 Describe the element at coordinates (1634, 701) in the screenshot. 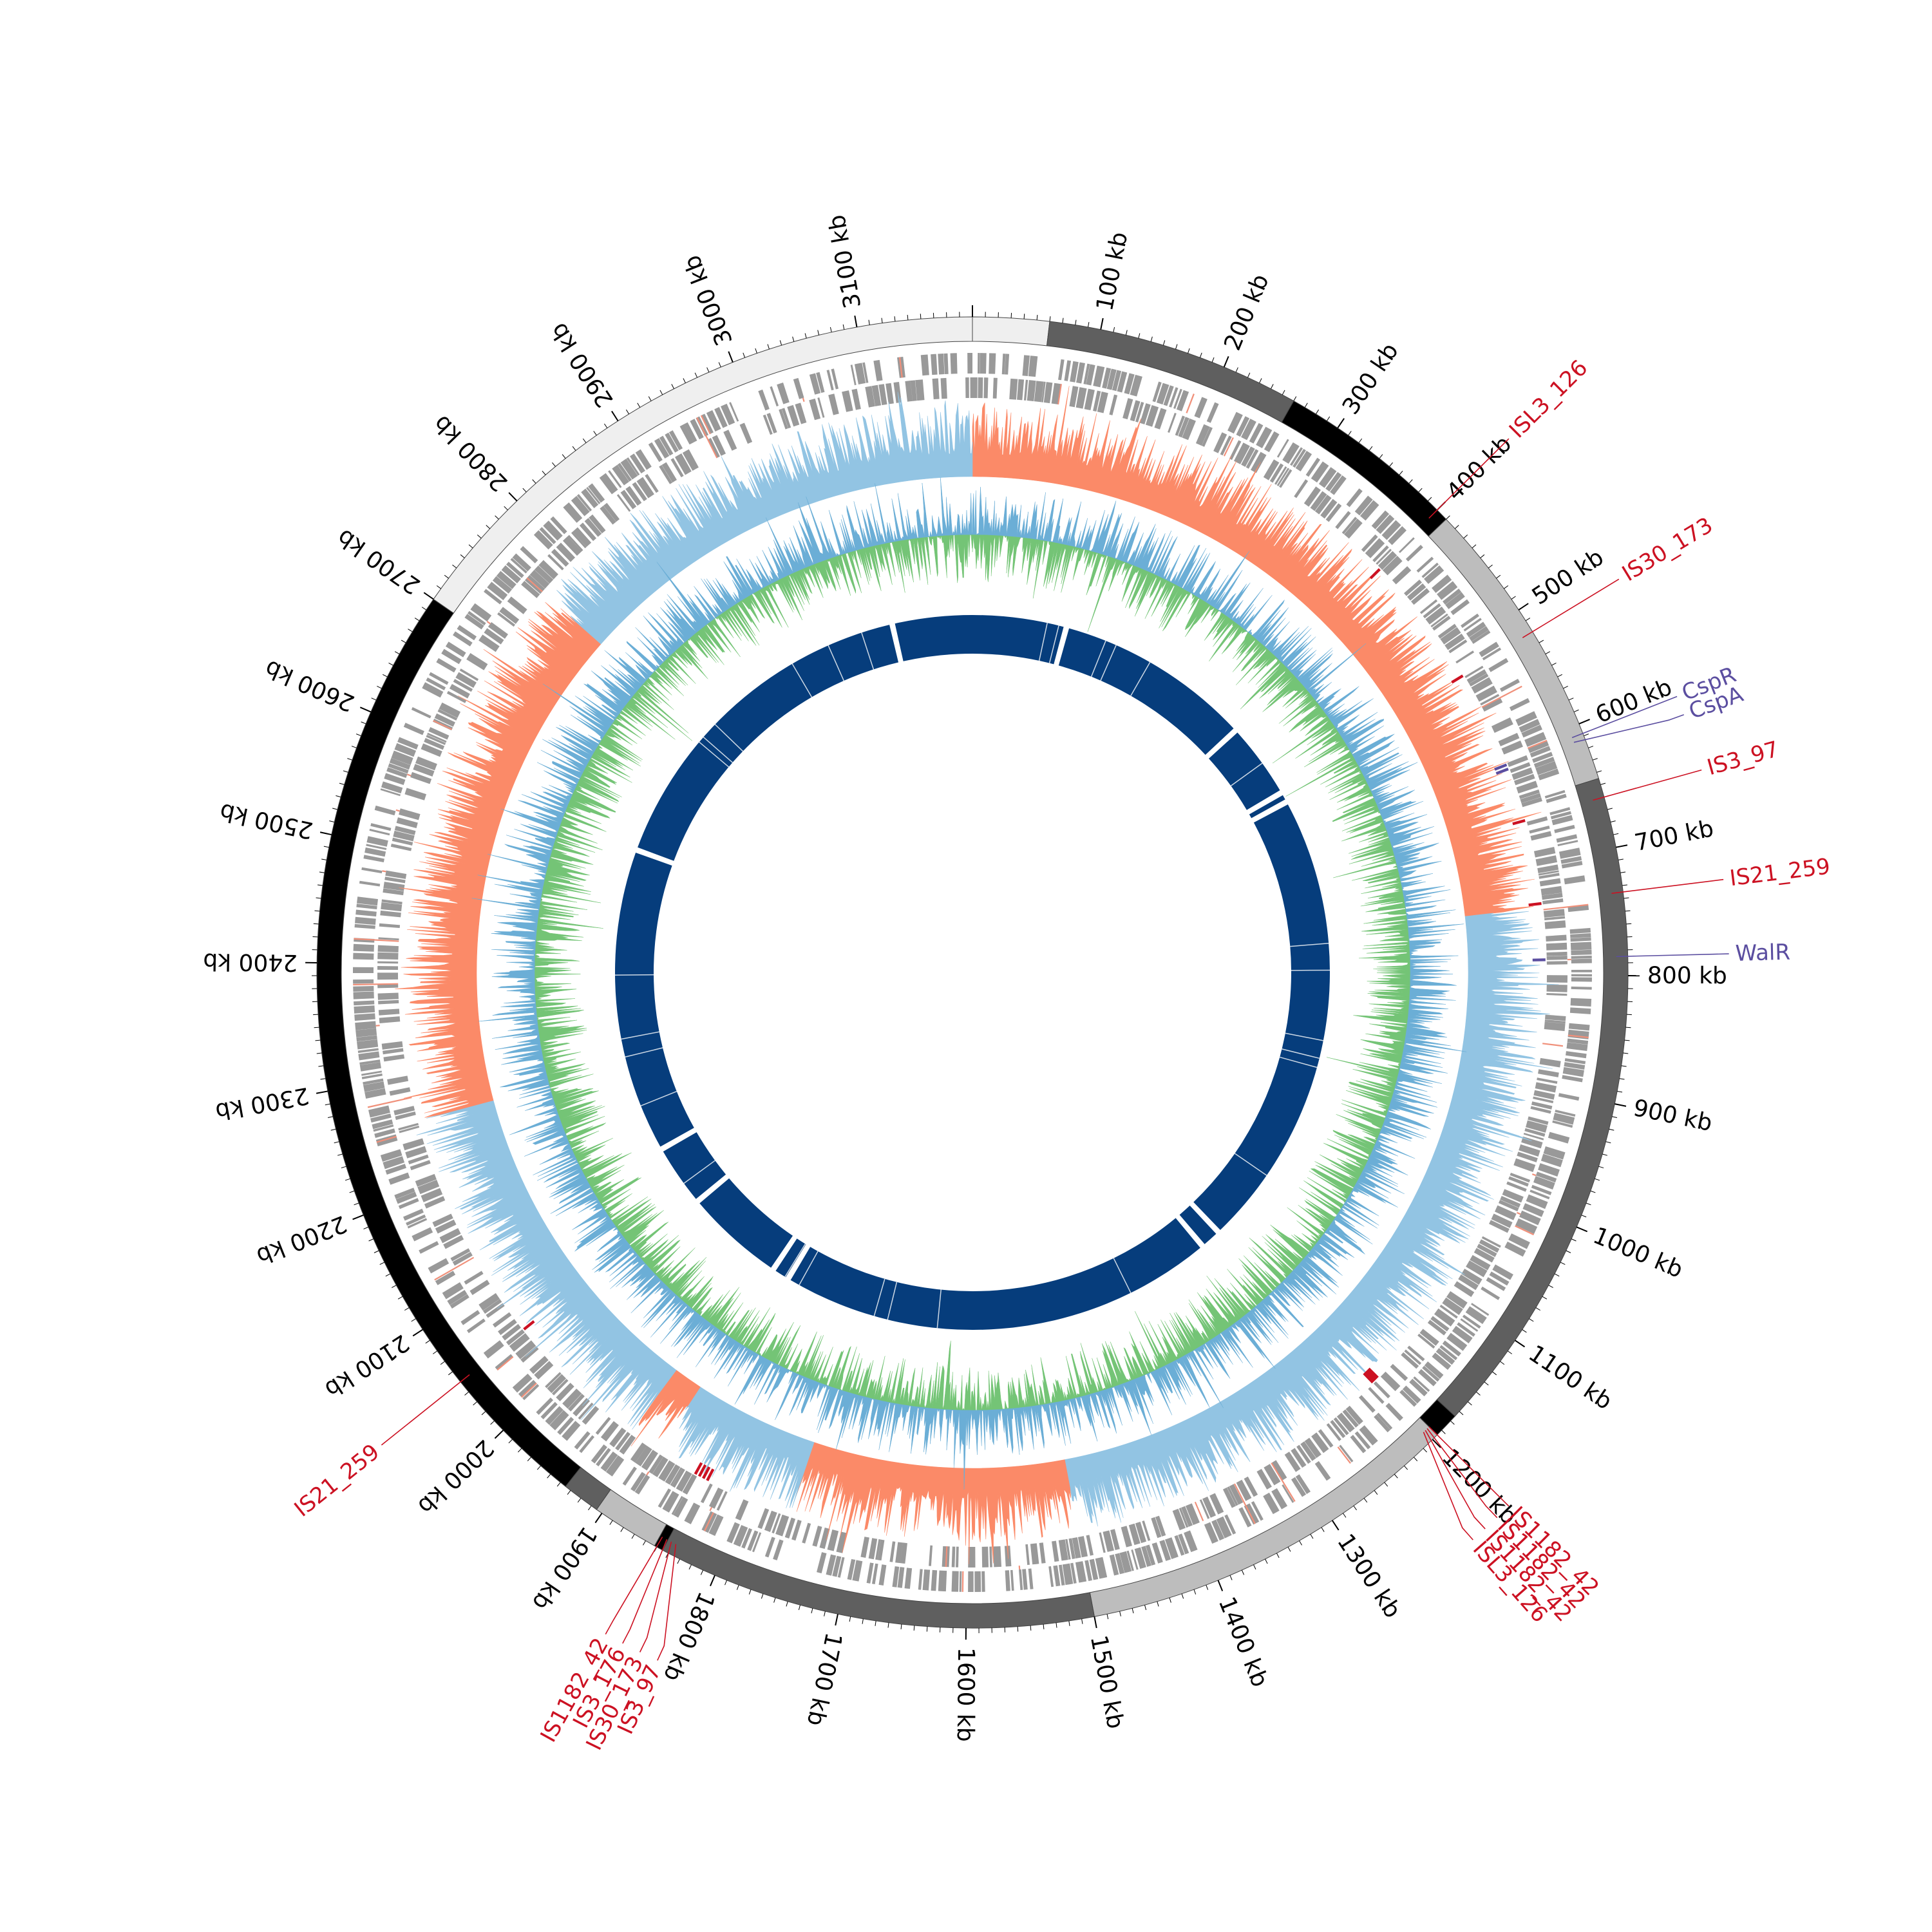

I see `position-label: 600 kb` at that location.